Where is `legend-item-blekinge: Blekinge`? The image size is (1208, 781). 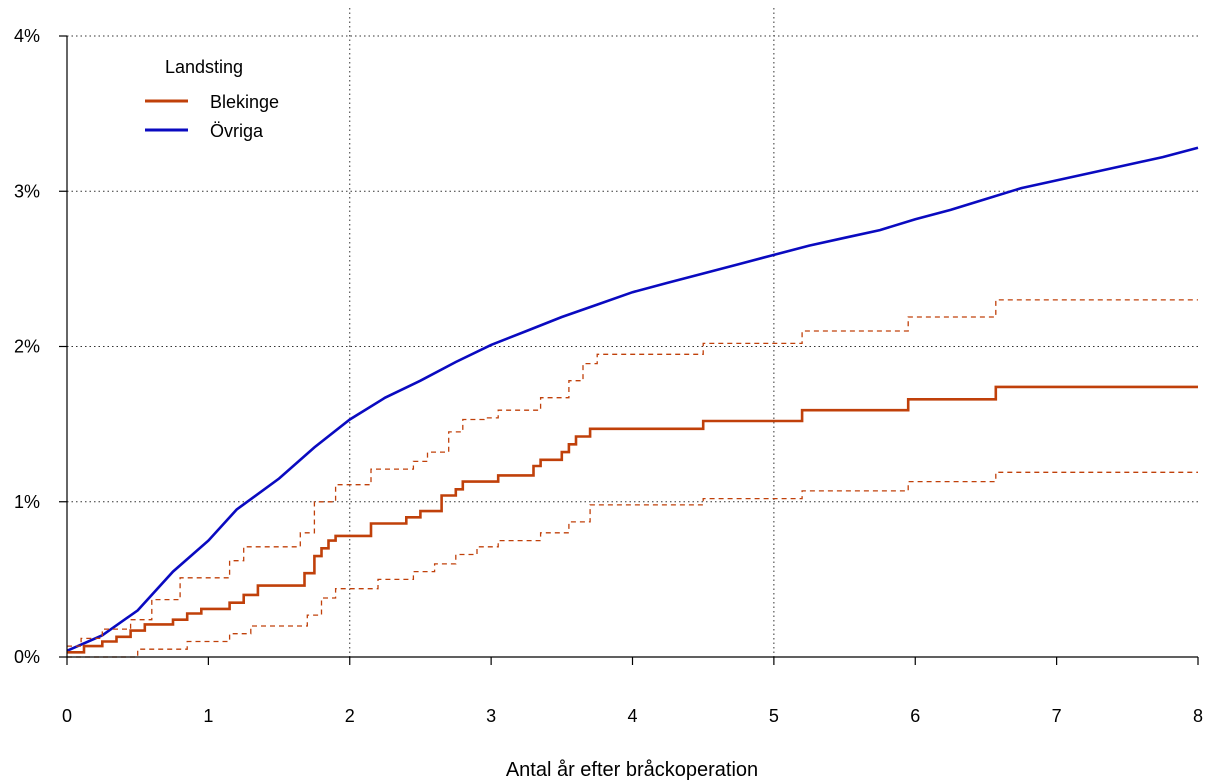 legend-item-blekinge: Blekinge is located at coordinates (244, 102).